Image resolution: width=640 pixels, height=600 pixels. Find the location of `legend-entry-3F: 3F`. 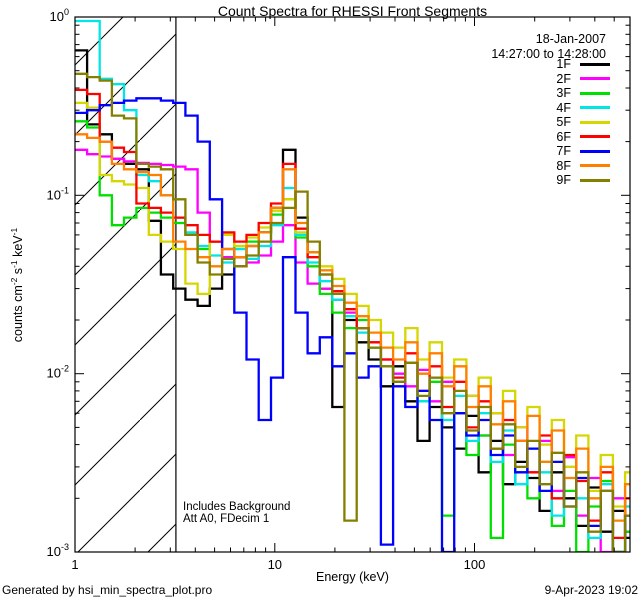

legend-entry-3F: 3F is located at coordinates (583, 93).